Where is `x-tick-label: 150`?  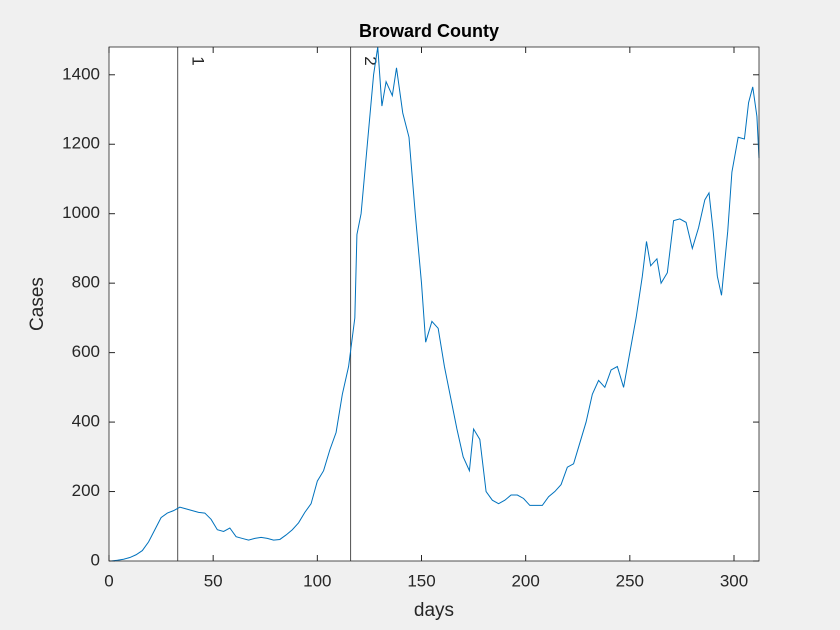 x-tick-label: 150 is located at coordinates (421, 580).